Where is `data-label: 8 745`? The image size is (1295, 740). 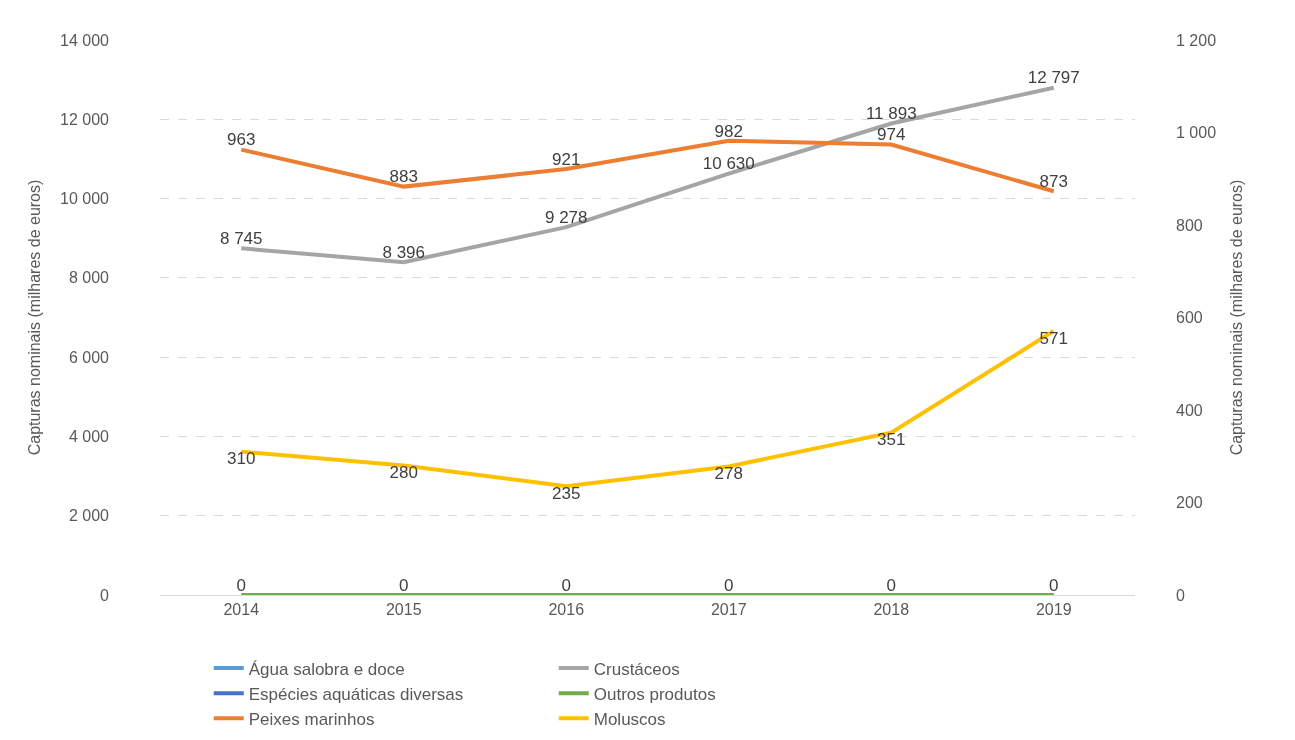 data-label: 8 745 is located at coordinates (241, 239).